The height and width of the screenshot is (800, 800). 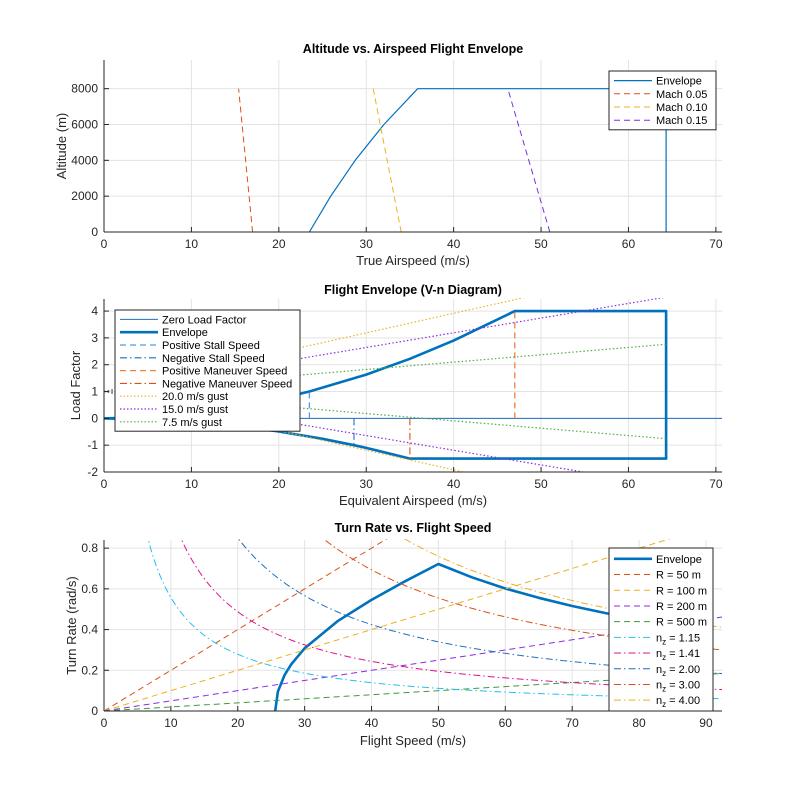 I want to click on legend-label: nz = 1.15, so click(x=678, y=639).